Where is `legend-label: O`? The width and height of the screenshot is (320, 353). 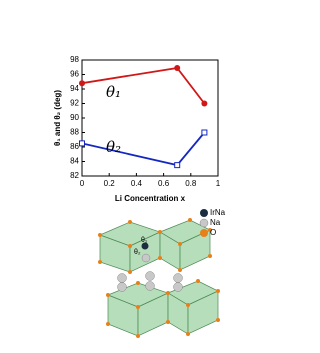
legend-label: O is located at coordinates (213, 232).